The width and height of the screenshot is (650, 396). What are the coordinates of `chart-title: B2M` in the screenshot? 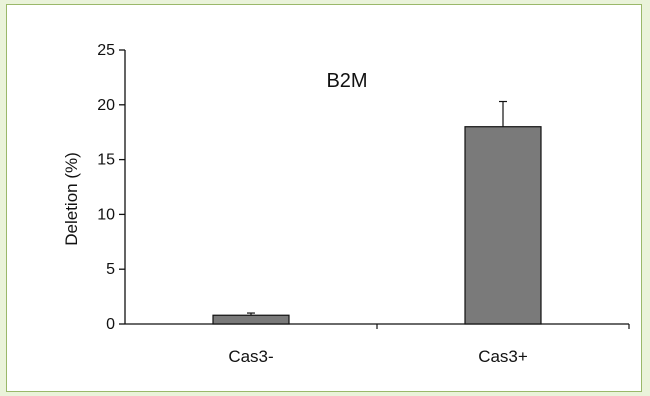 It's located at (346, 81).